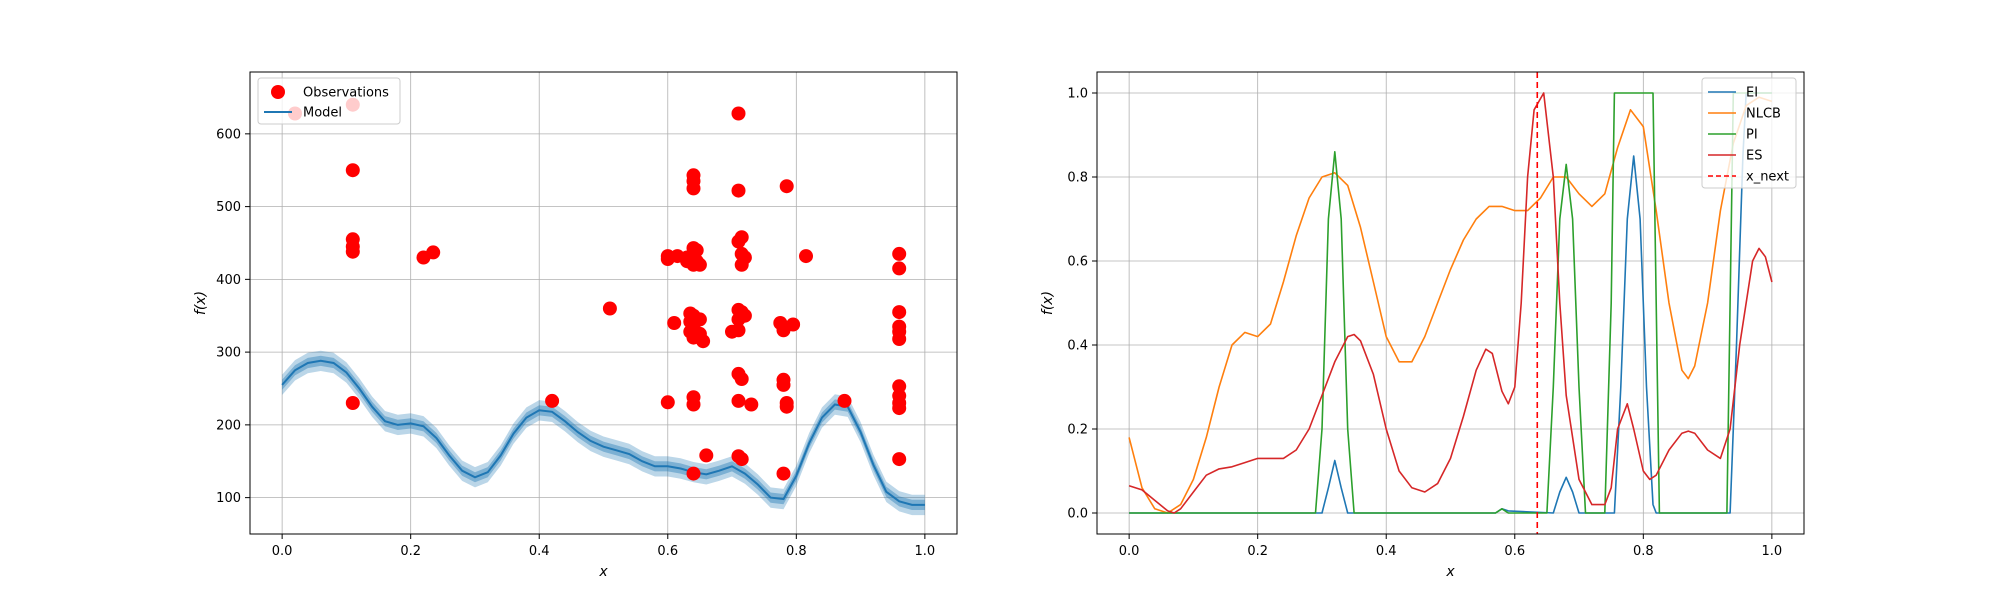 The height and width of the screenshot is (600, 2000). What do you see at coordinates (1752, 135) in the screenshot?
I see `legend-label-pi: PI` at bounding box center [1752, 135].